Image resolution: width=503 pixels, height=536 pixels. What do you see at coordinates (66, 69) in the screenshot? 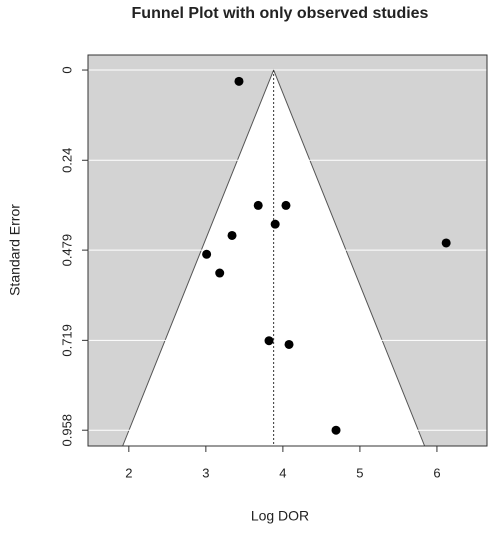
I see `y-tick-label: 0` at bounding box center [66, 69].